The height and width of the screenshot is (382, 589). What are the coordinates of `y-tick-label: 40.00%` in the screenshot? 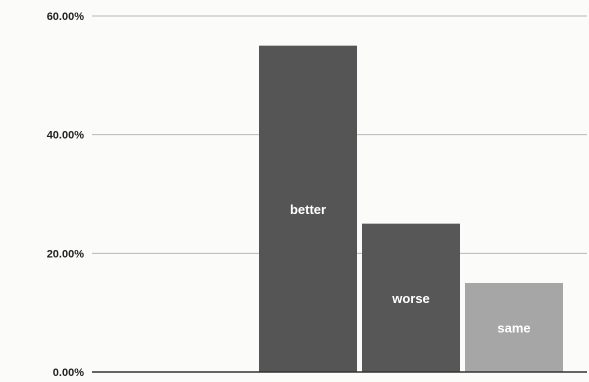 It's located at (66, 136).